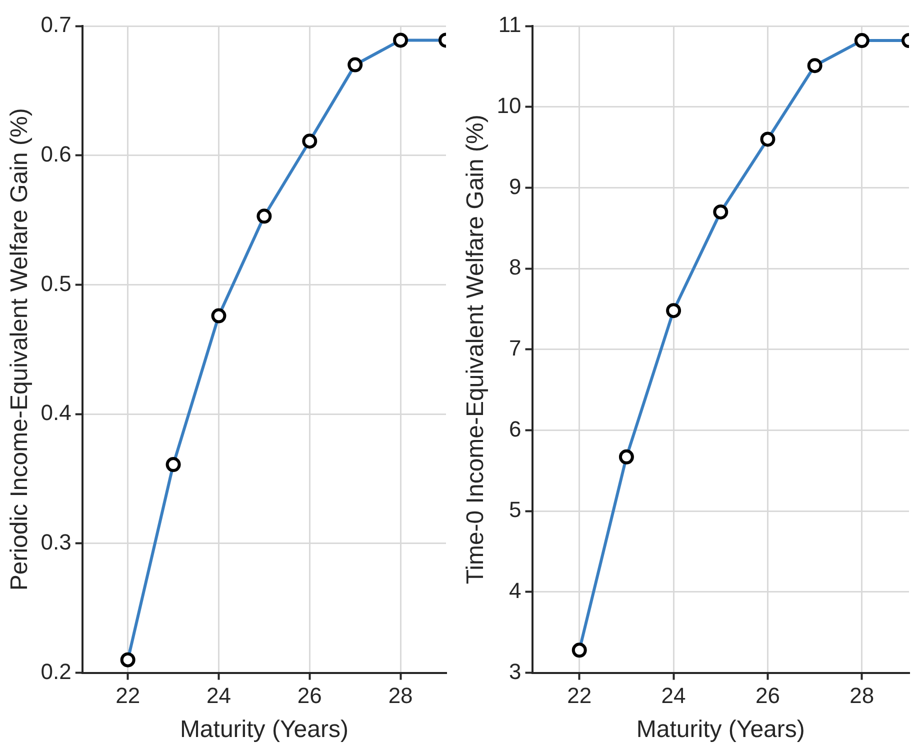 Image resolution: width=919 pixels, height=751 pixels. What do you see at coordinates (56, 283) in the screenshot?
I see `y-tick-label: 0.5` at bounding box center [56, 283].